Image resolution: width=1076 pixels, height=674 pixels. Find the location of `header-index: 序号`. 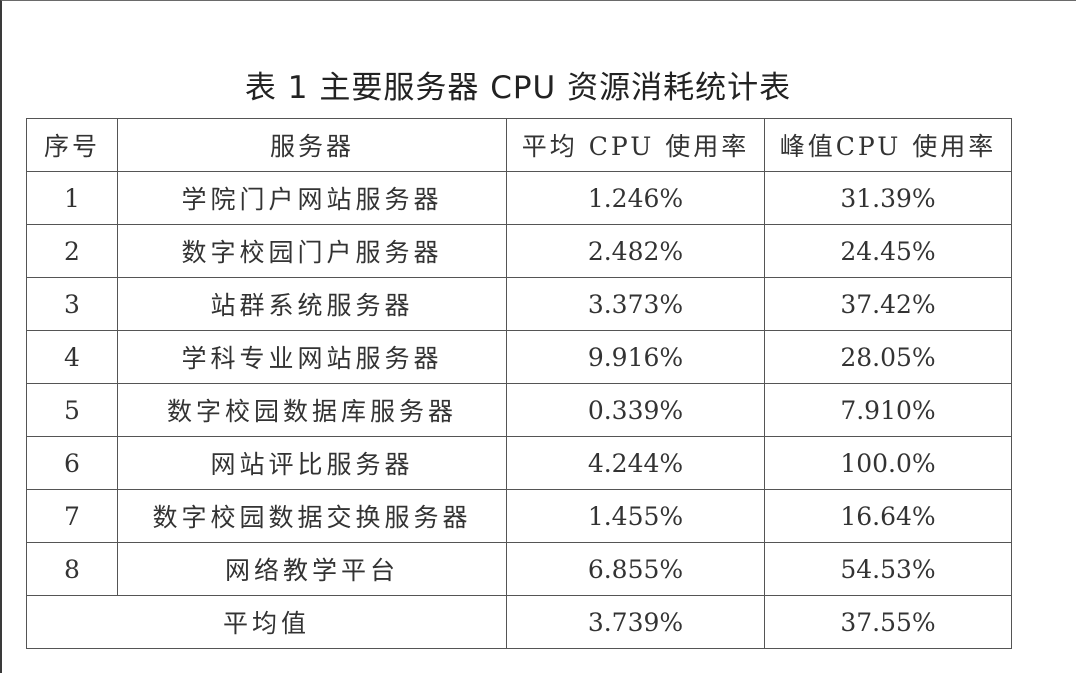

header-index: 序号 is located at coordinates (72, 145).